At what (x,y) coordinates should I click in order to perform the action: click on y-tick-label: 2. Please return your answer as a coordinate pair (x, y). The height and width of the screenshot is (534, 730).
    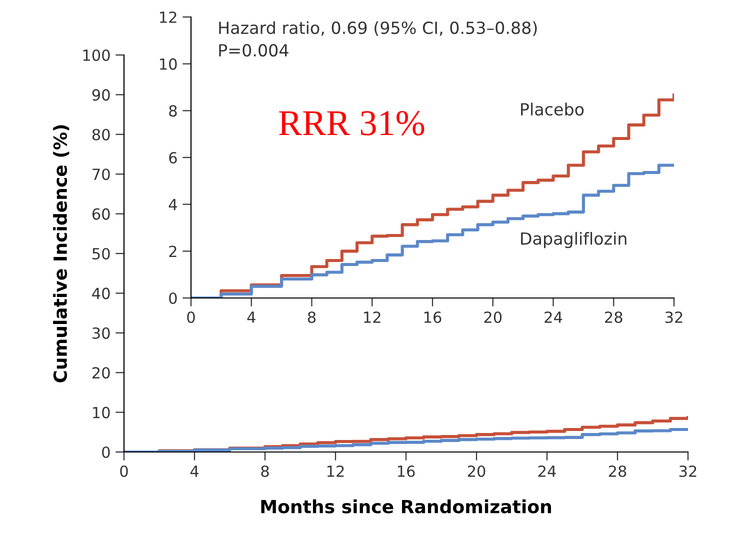
    Looking at the image, I should click on (172, 251).